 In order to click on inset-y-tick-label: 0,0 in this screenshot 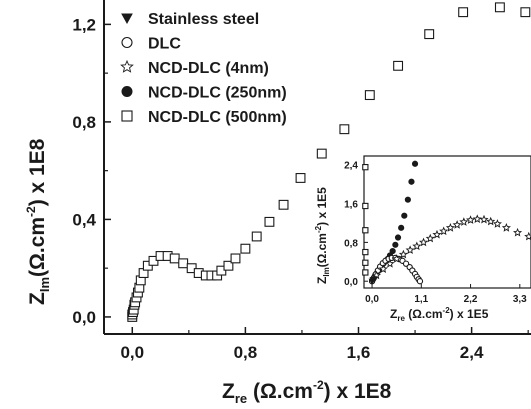, I will do `click(351, 282)`.